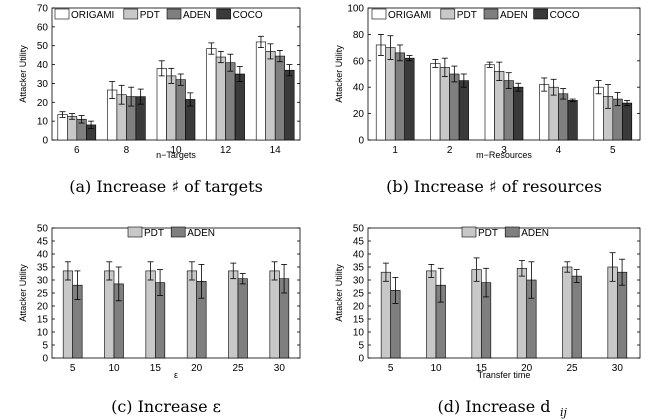 This screenshot has width=646, height=419. Describe the element at coordinates (559, 150) in the screenshot. I see `x-tick-label: 4` at that location.